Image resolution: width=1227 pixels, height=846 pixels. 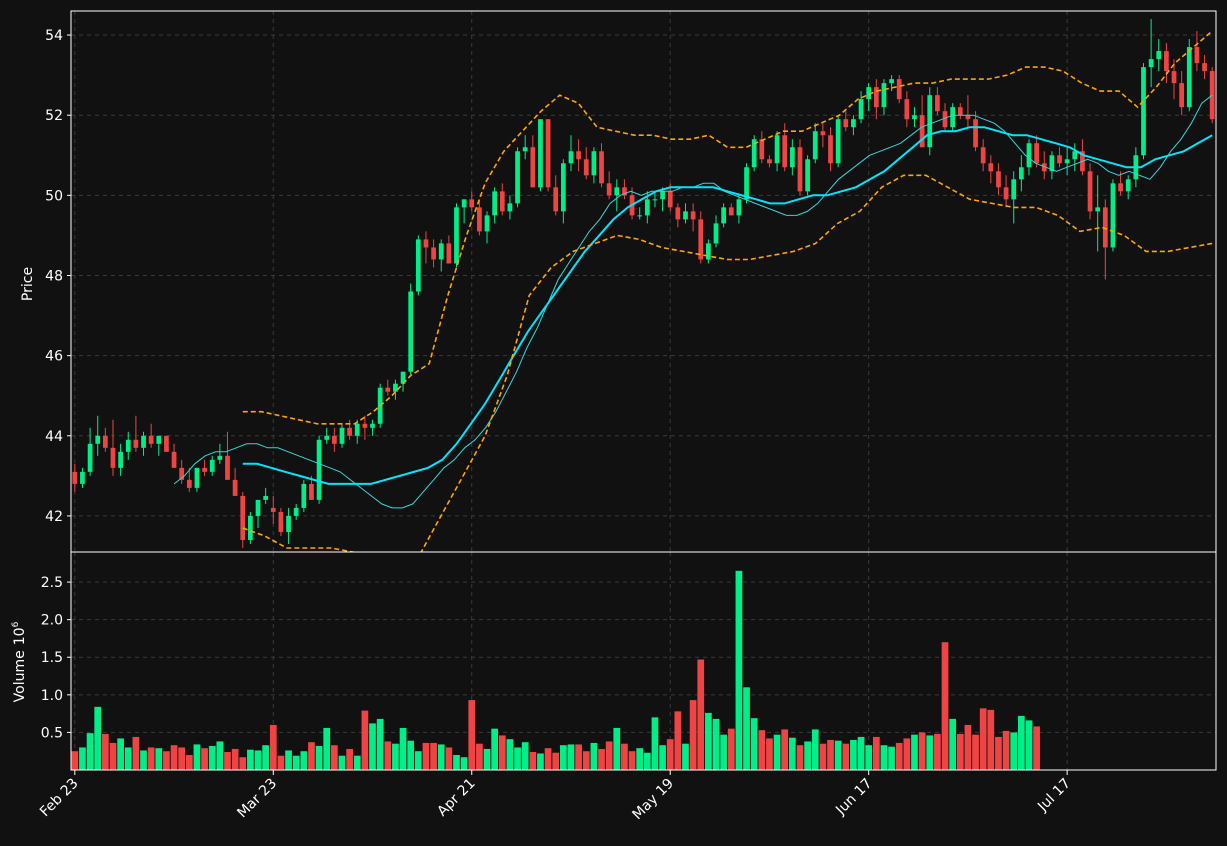 What do you see at coordinates (52, 621) in the screenshot?
I see `volume-tick-label: 2.0` at bounding box center [52, 621].